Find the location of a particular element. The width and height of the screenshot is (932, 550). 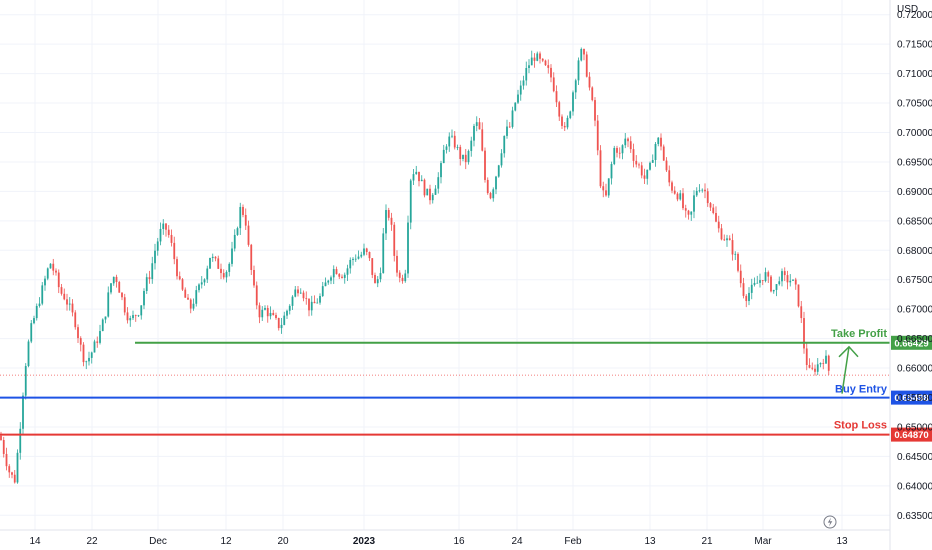

date-tick-label: 13 is located at coordinates (842, 541).